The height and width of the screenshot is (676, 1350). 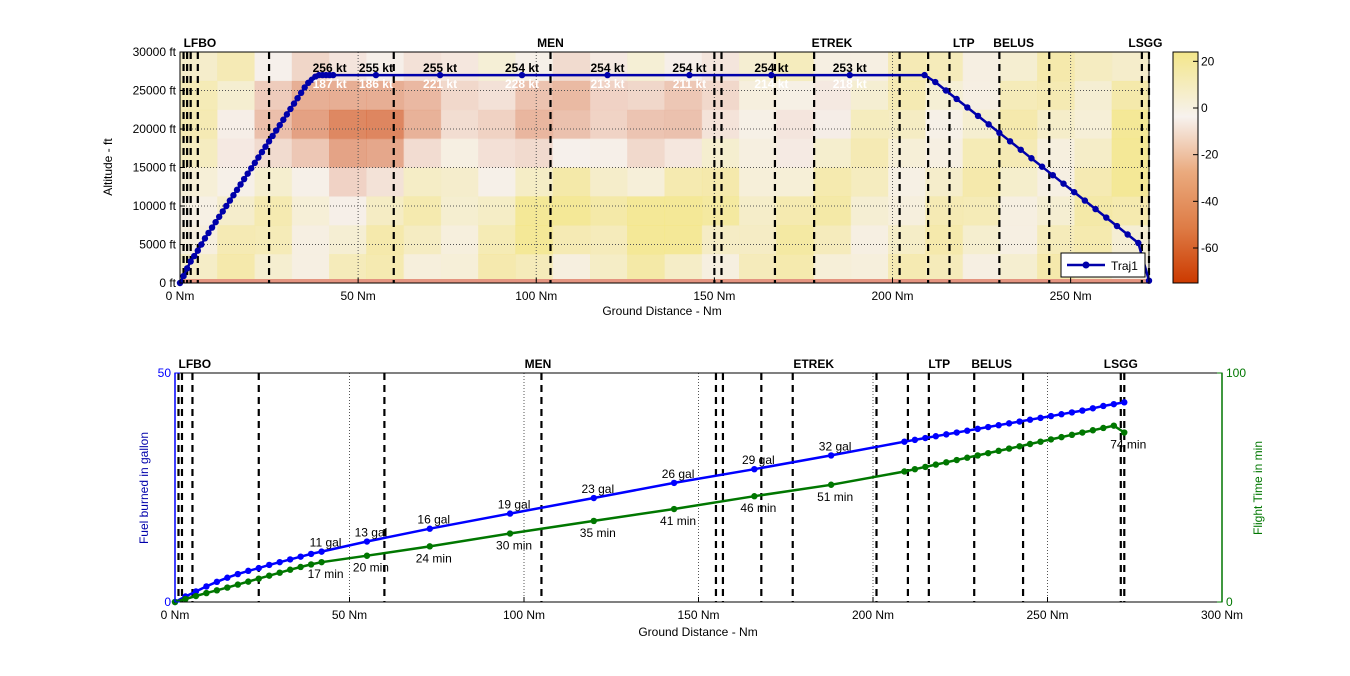 I want to click on top-y-tick-label: 0 ft, so click(x=167, y=283).